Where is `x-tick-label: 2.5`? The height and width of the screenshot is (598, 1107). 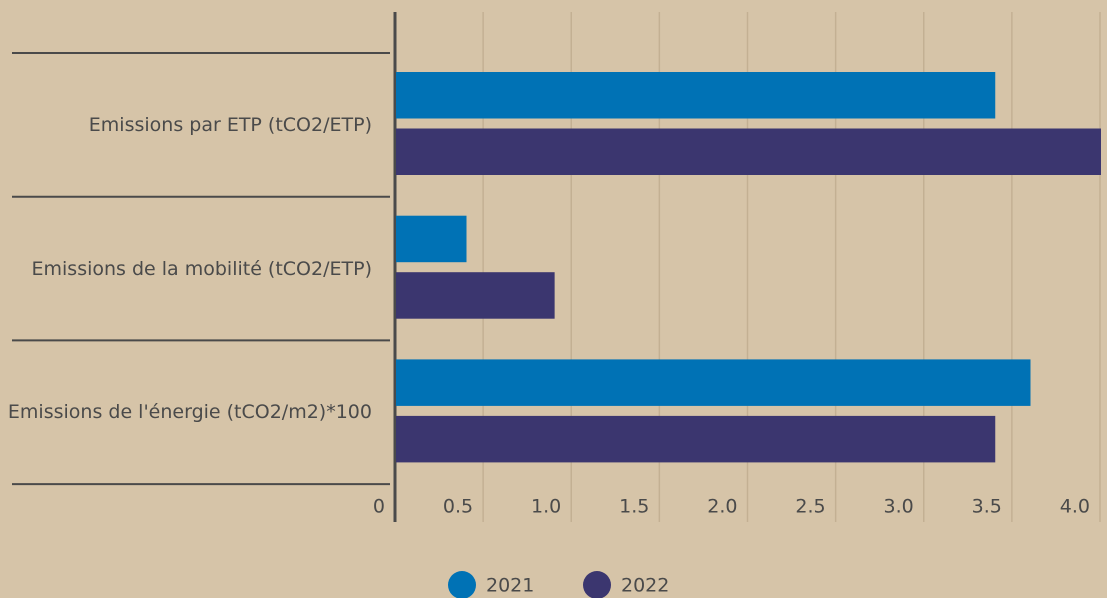 x-tick-label: 2.5 is located at coordinates (810, 507).